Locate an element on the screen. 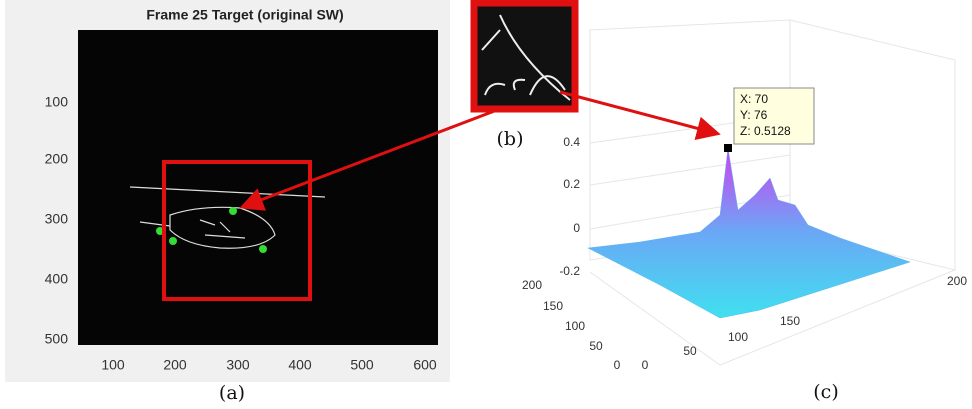  x-tick-label: 300 is located at coordinates (238, 365).